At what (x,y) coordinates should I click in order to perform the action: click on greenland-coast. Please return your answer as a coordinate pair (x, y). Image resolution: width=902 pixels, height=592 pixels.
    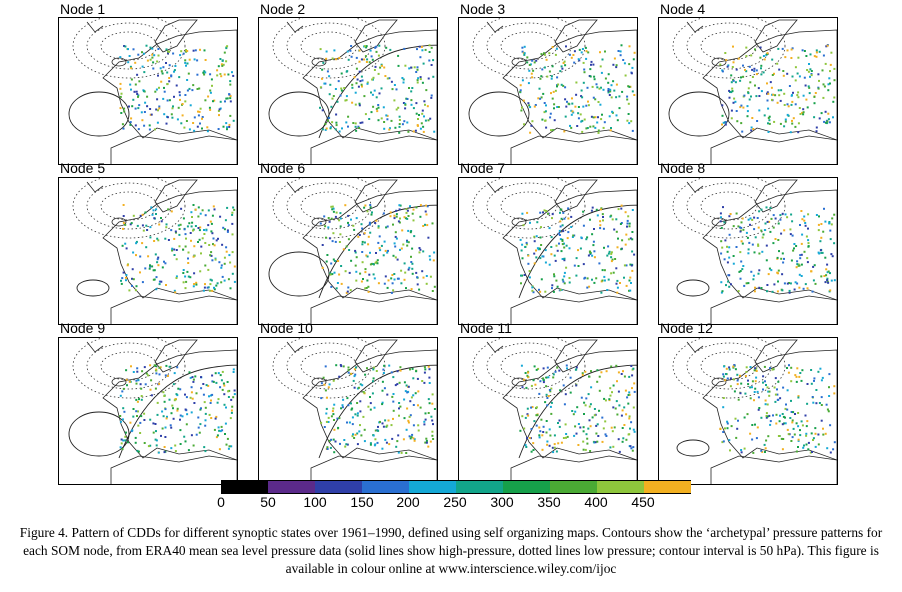
    Looking at the image, I should click on (95, 187).